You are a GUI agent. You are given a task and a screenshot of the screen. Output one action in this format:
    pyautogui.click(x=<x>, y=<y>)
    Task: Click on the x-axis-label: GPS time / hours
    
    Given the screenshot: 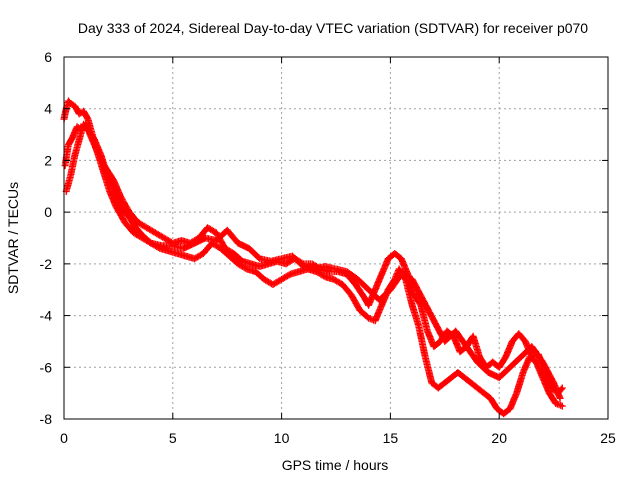 What is the action you would take?
    pyautogui.click(x=335, y=465)
    